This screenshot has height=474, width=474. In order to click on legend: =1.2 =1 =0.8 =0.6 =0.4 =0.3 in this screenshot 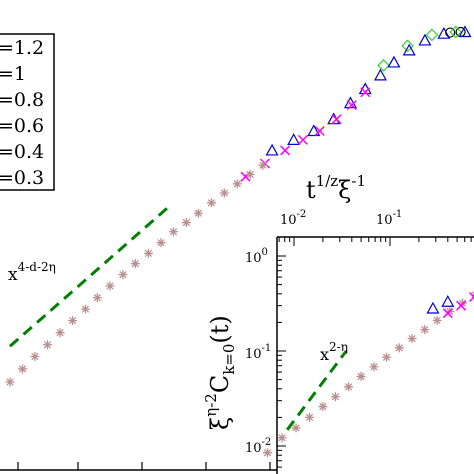, I will do `click(27, 112)`.